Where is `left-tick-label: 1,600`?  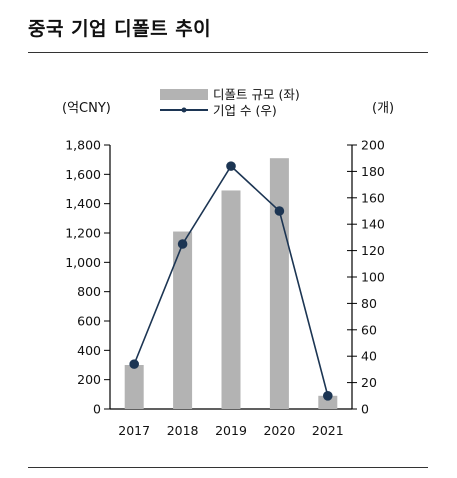 left-tick-label: 1,600 is located at coordinates (83, 174).